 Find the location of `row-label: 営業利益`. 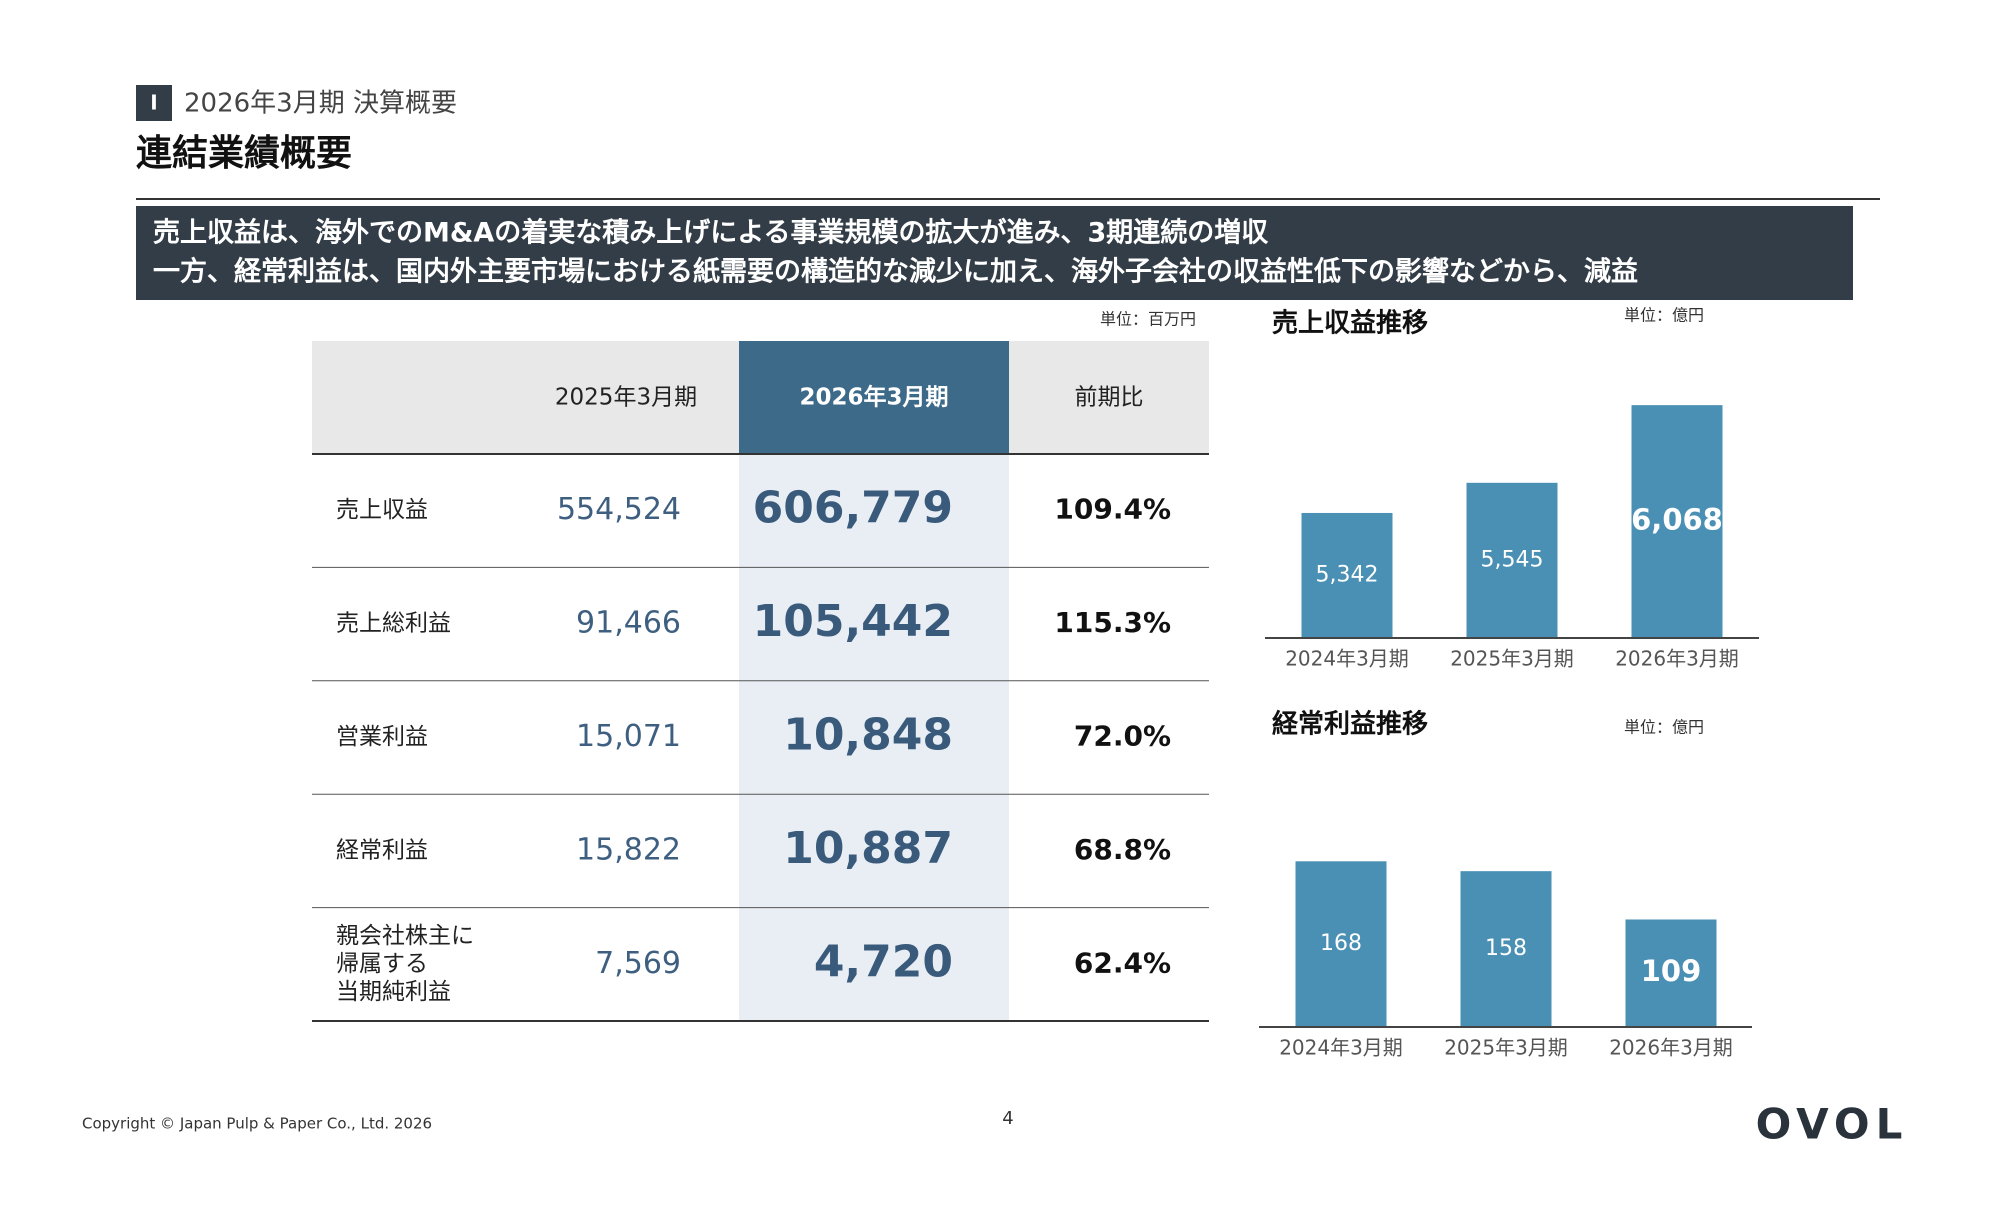

row-label: 営業利益 is located at coordinates (382, 737).